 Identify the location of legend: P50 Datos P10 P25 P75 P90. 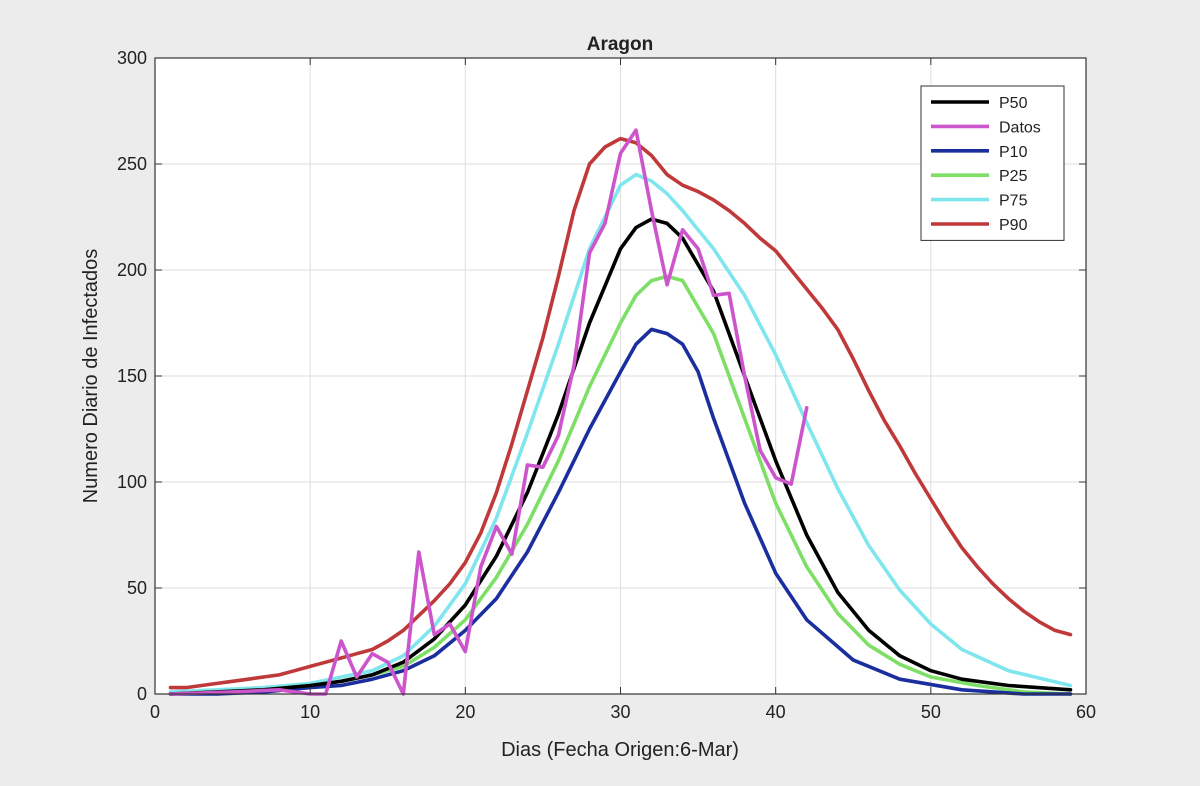
(992, 163).